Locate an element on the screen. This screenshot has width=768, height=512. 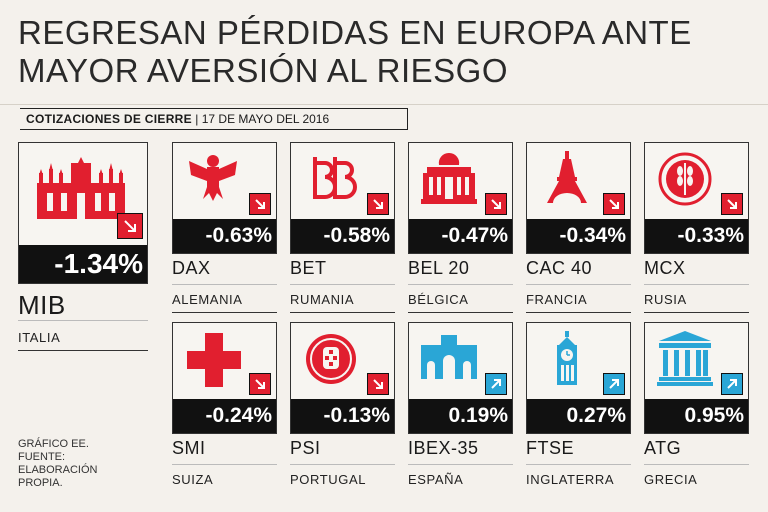
country-name-bet: RUMANIA is located at coordinates (322, 299).